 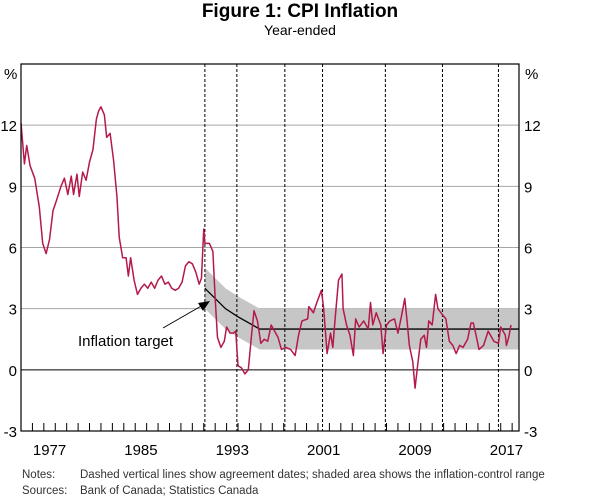 What do you see at coordinates (414, 450) in the screenshot?
I see `x-tick-label: 2009` at bounding box center [414, 450].